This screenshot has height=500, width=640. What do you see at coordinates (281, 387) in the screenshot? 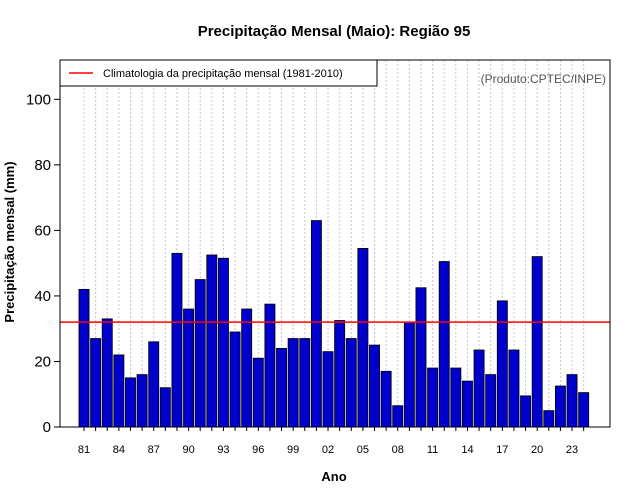
I see `bar-1998` at bounding box center [281, 387].